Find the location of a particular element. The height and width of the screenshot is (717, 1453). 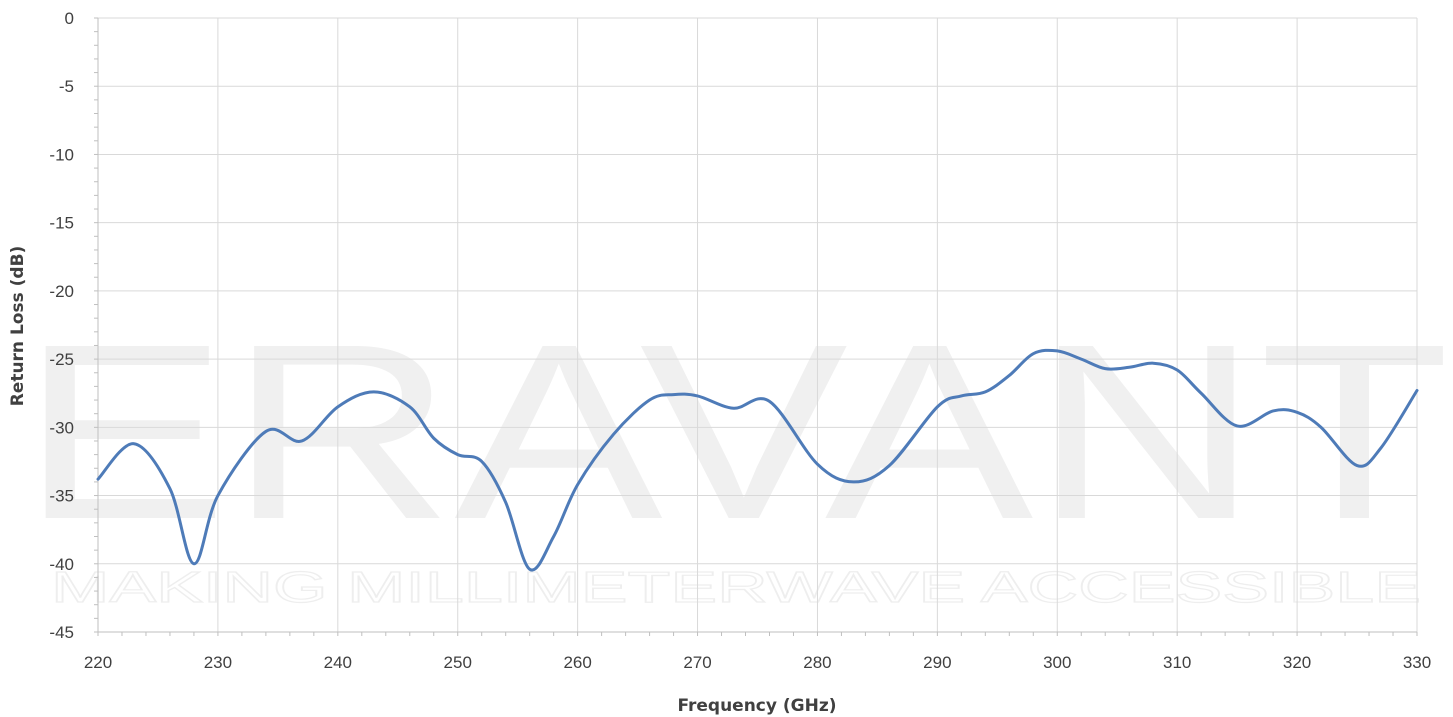

y-tick-label: 0 is located at coordinates (69, 18).